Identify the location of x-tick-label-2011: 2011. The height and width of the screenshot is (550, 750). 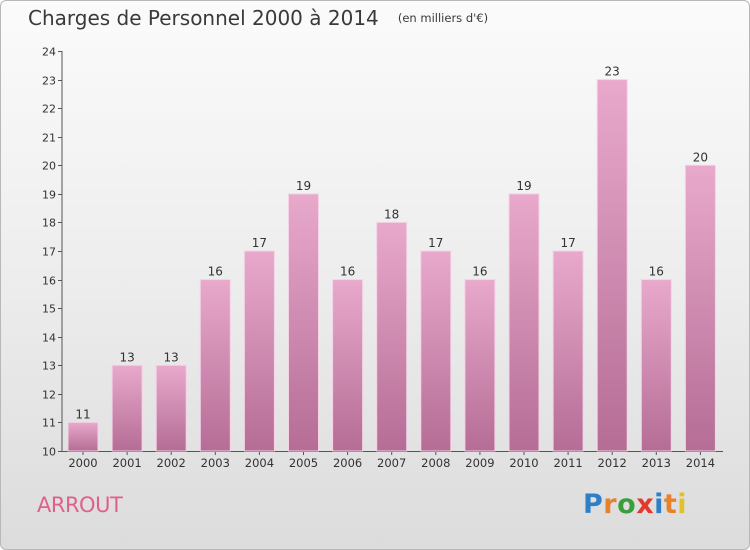
(567, 463).